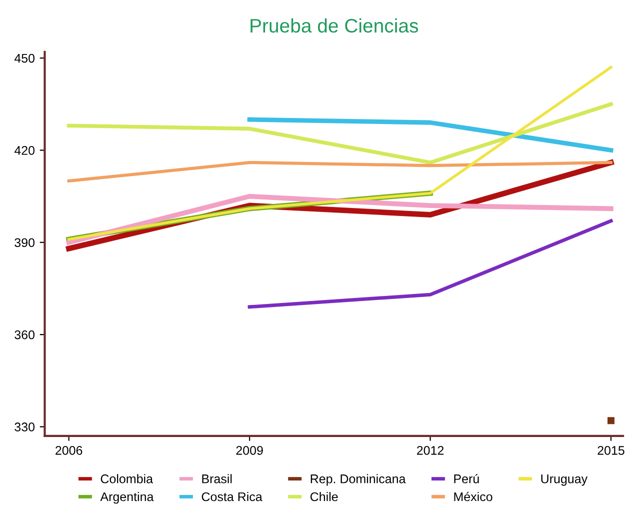 The image size is (639, 519). Describe the element at coordinates (127, 479) in the screenshot. I see `legend-label: Colombia` at that location.